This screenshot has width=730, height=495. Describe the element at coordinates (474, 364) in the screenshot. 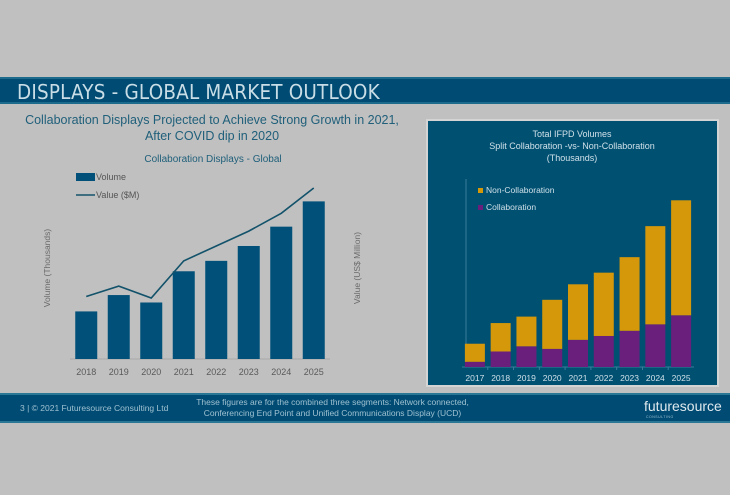

I see `collab-bar-2017` at that location.